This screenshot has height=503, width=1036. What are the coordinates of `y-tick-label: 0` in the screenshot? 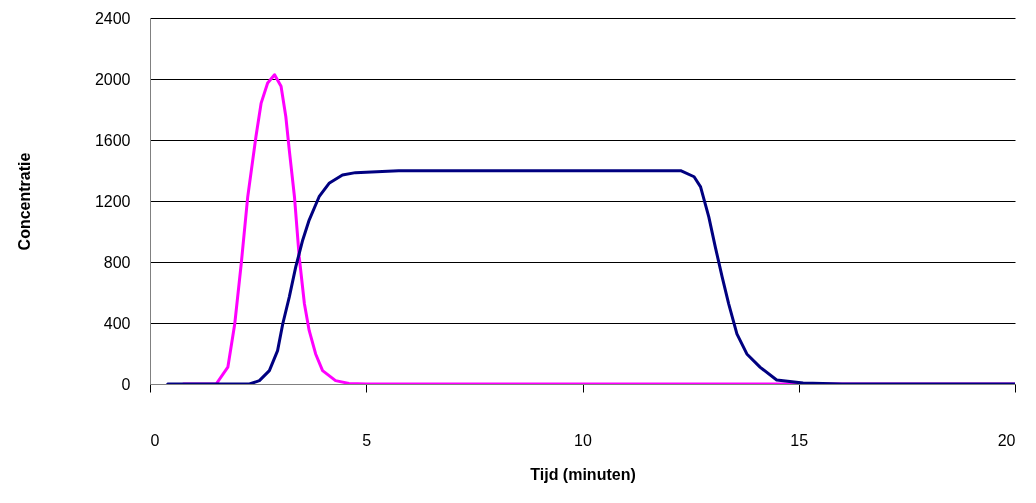 It's located at (126, 384).